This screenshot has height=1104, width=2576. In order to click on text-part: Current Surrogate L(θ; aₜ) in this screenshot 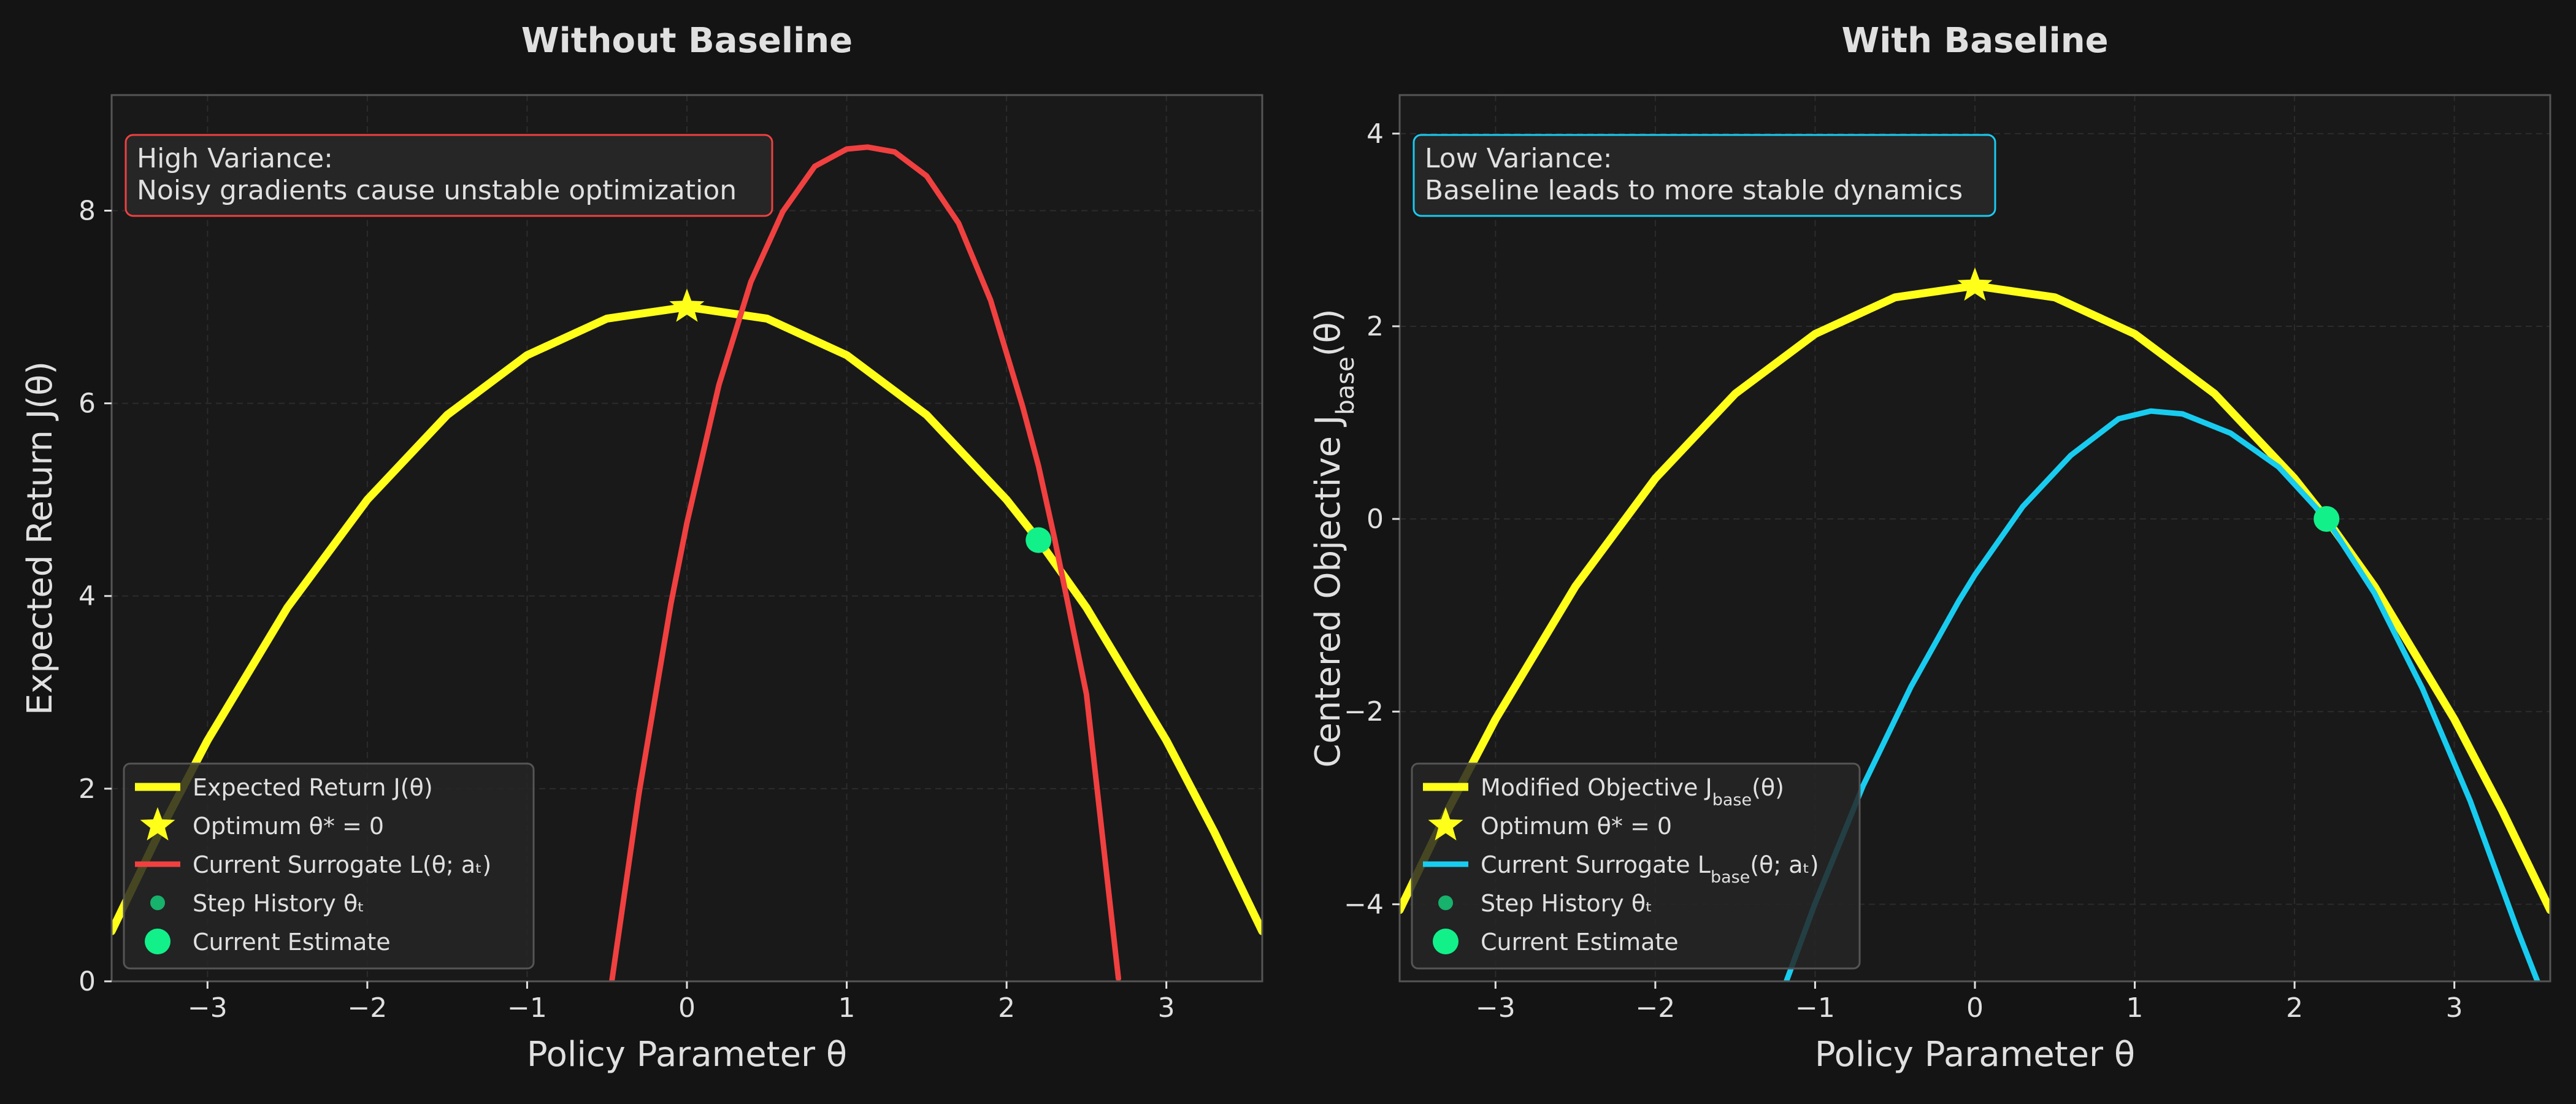, I will do `click(342, 864)`.